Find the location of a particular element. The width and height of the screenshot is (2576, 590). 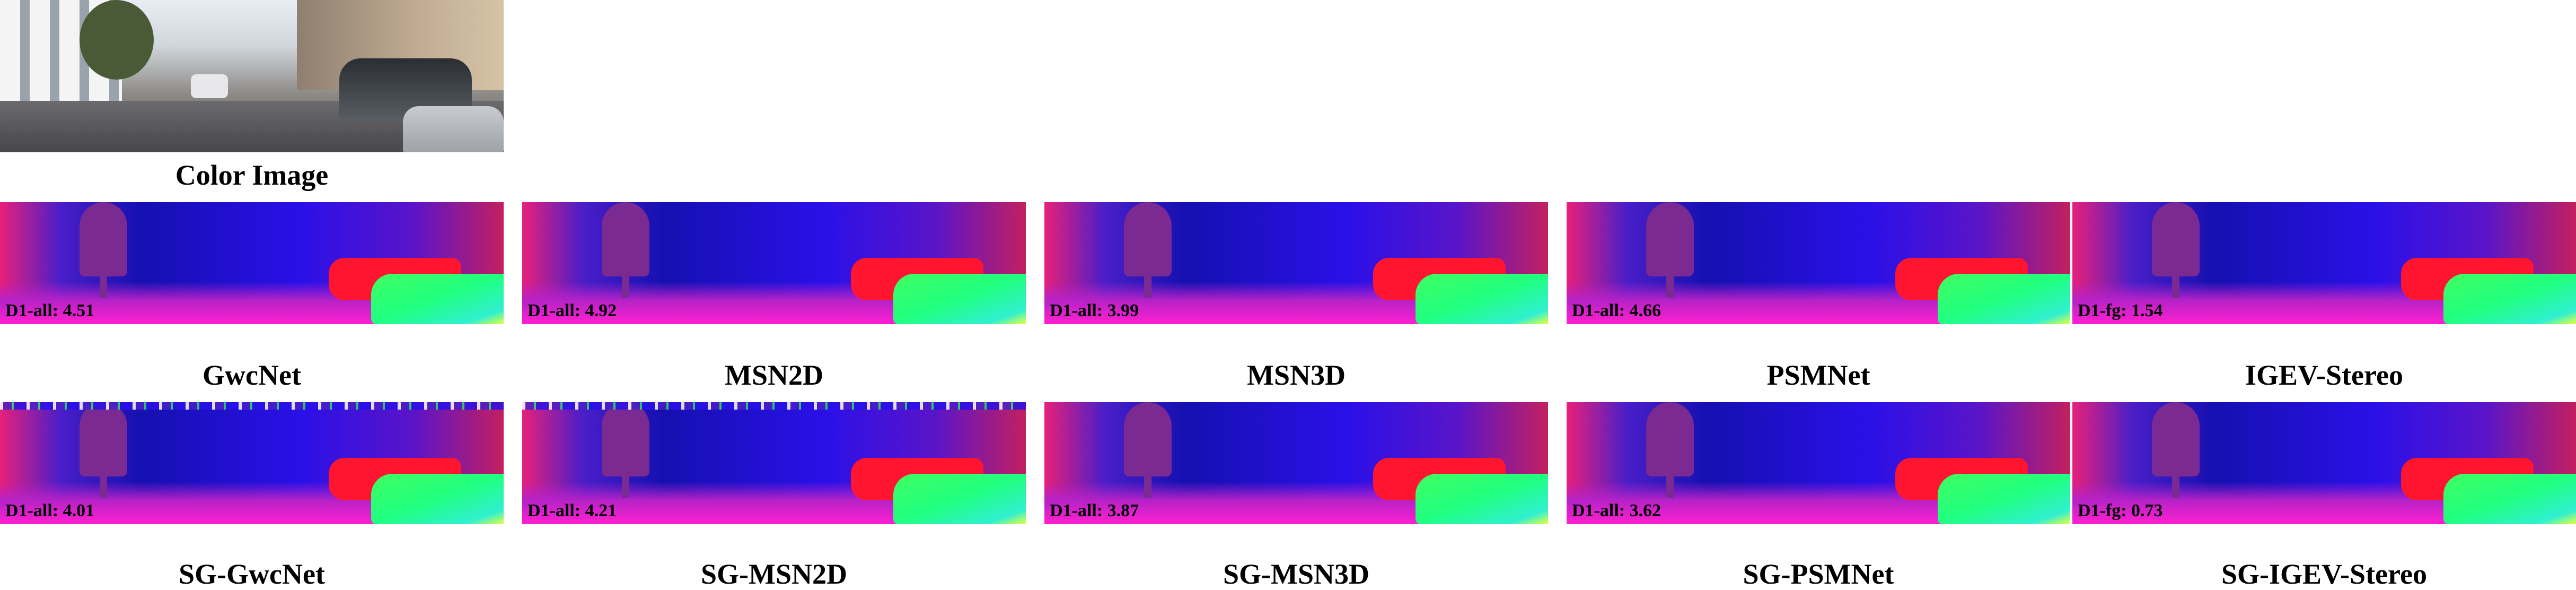

metric-label: D1-all: 4.92 is located at coordinates (572, 310).